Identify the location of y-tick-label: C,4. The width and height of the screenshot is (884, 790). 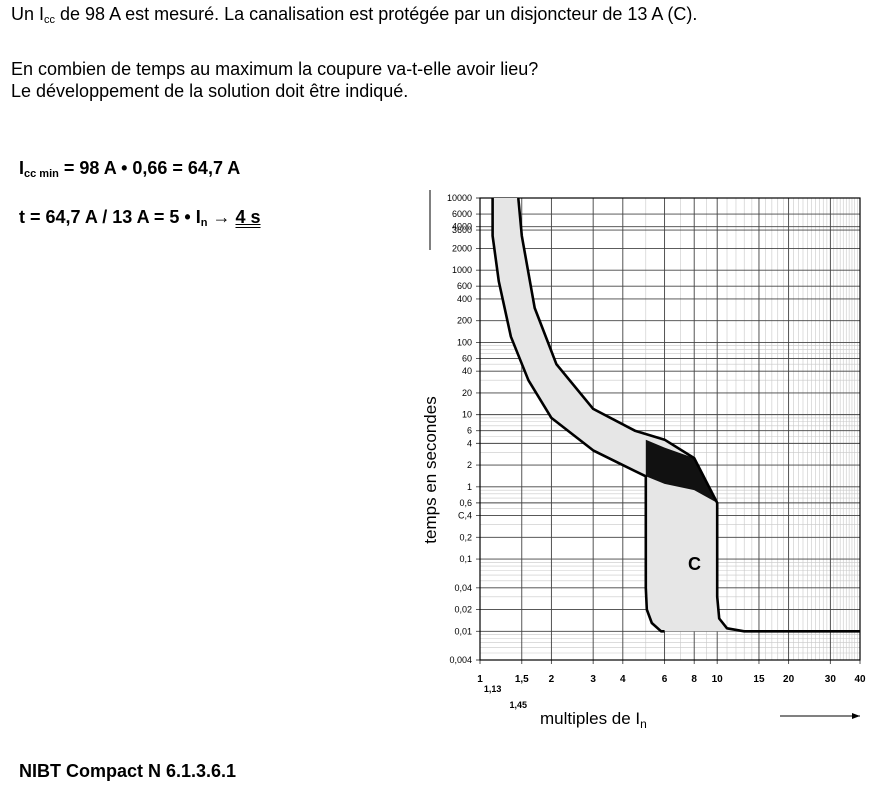
(465, 516).